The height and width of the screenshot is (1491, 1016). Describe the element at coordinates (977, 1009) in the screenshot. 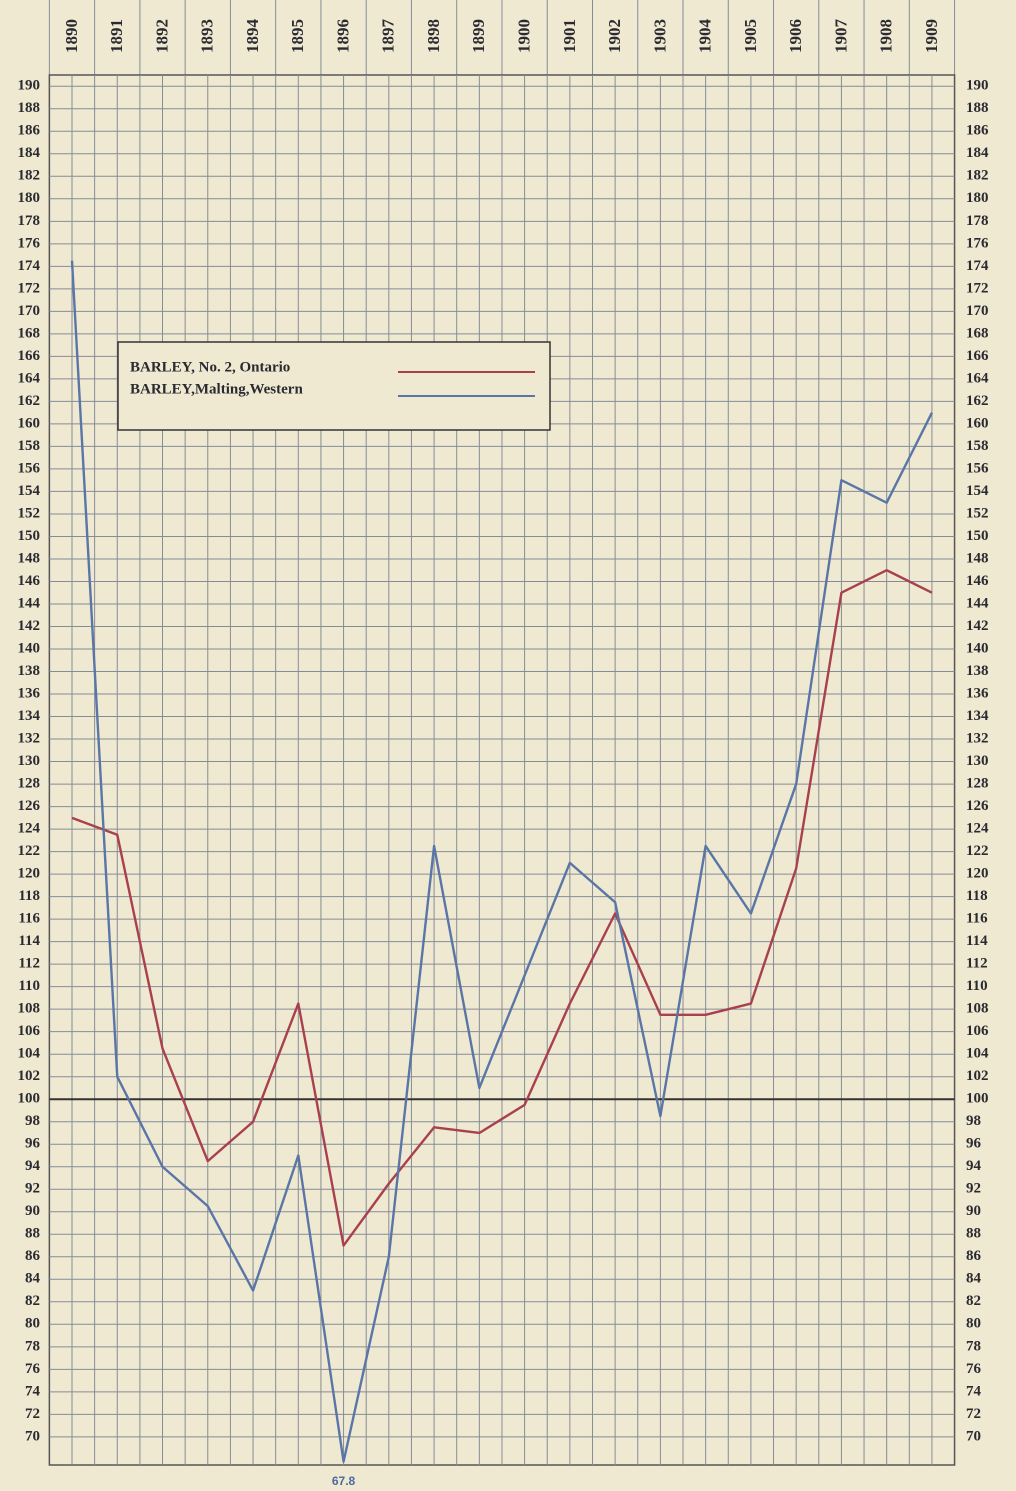

I see `y-tick-label-right: 108` at that location.